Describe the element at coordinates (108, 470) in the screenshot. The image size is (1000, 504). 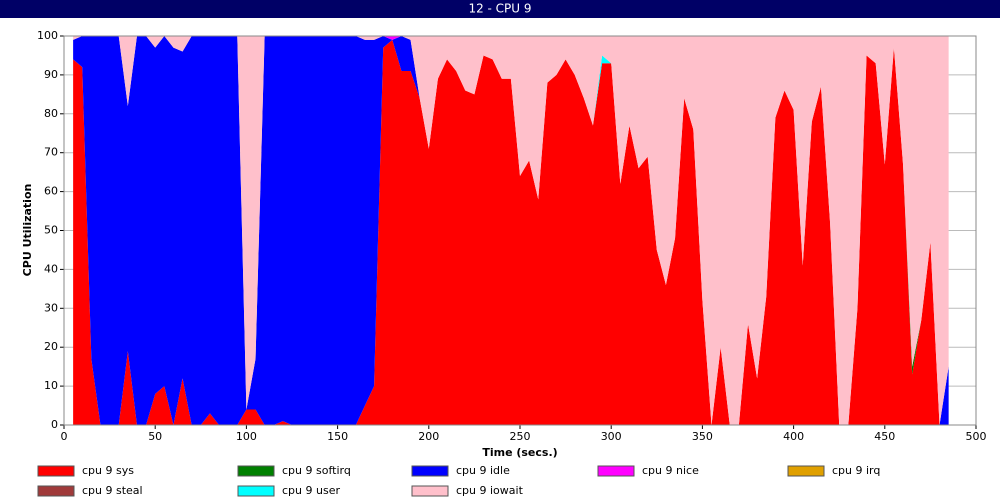
I see `legend-label: cpu 9 sys` at that location.